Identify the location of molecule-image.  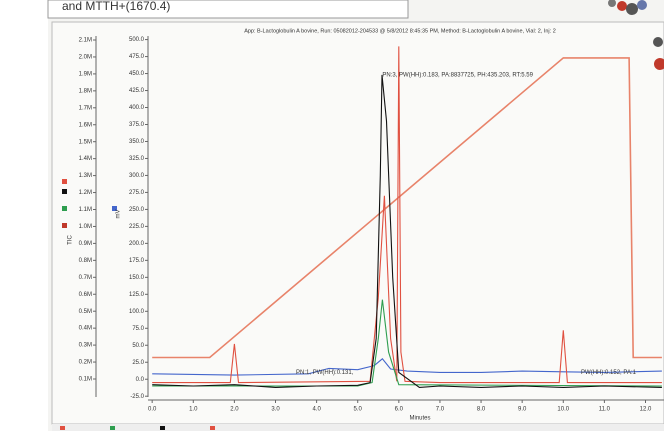
(636, 35).